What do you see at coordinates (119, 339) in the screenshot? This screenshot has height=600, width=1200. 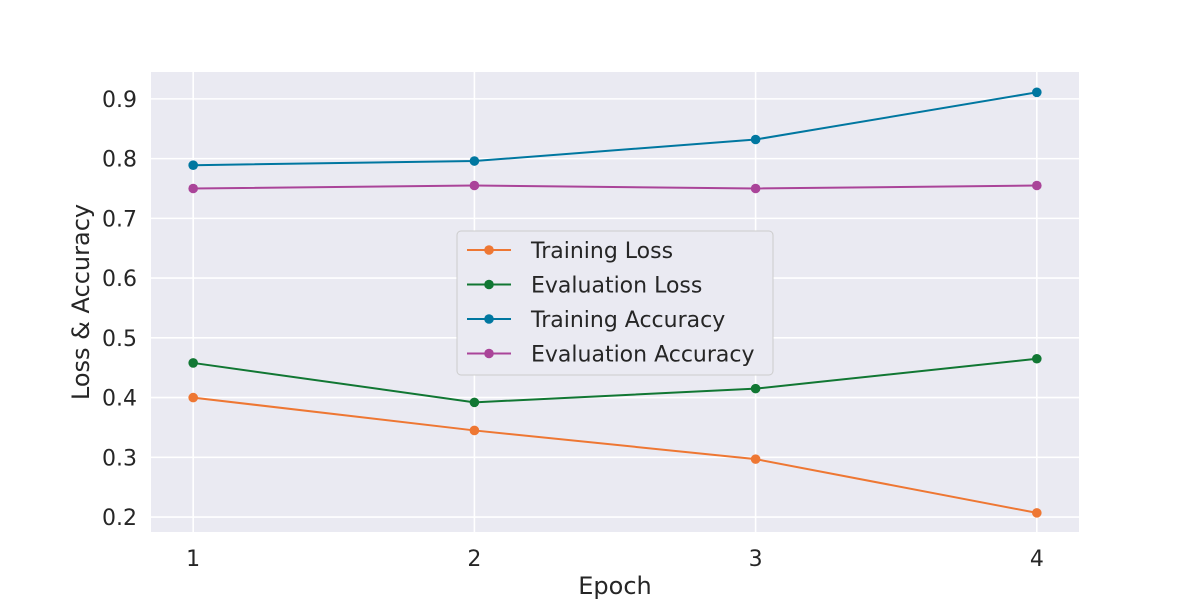 I see `y-tick-label: 0.5` at bounding box center [119, 339].